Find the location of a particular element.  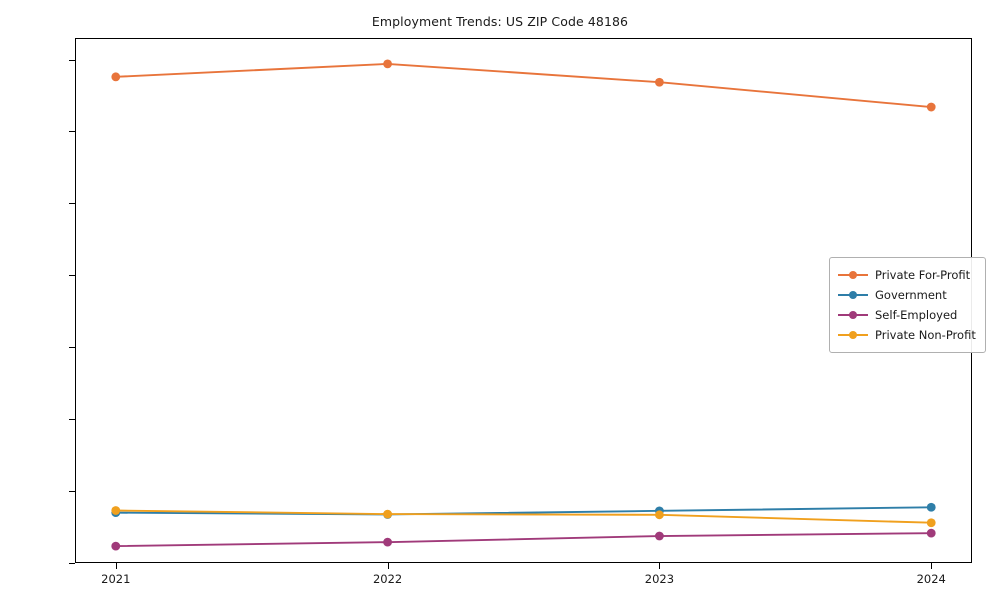

legend-item: Private For-Profit is located at coordinates (907, 275).